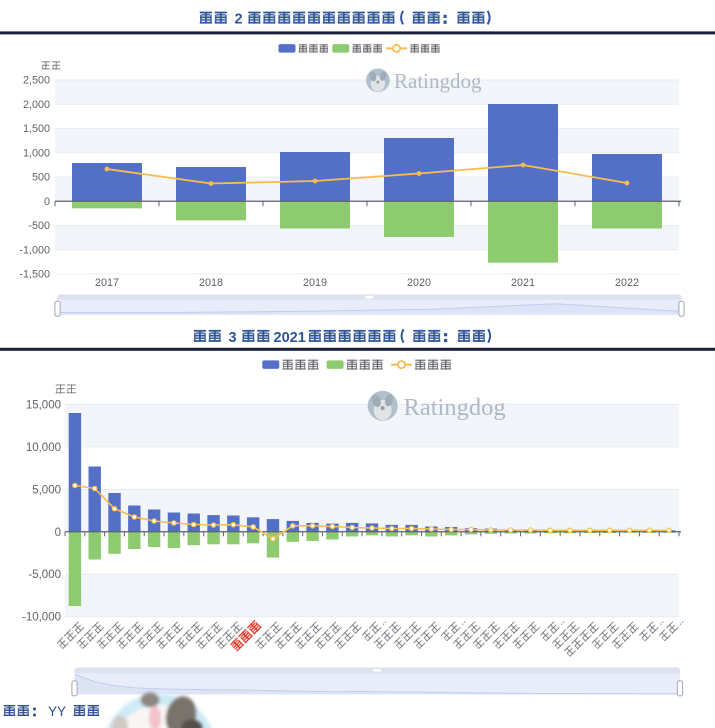  Describe the element at coordinates (36, 153) in the screenshot. I see `svg-text: 1,000` at that location.